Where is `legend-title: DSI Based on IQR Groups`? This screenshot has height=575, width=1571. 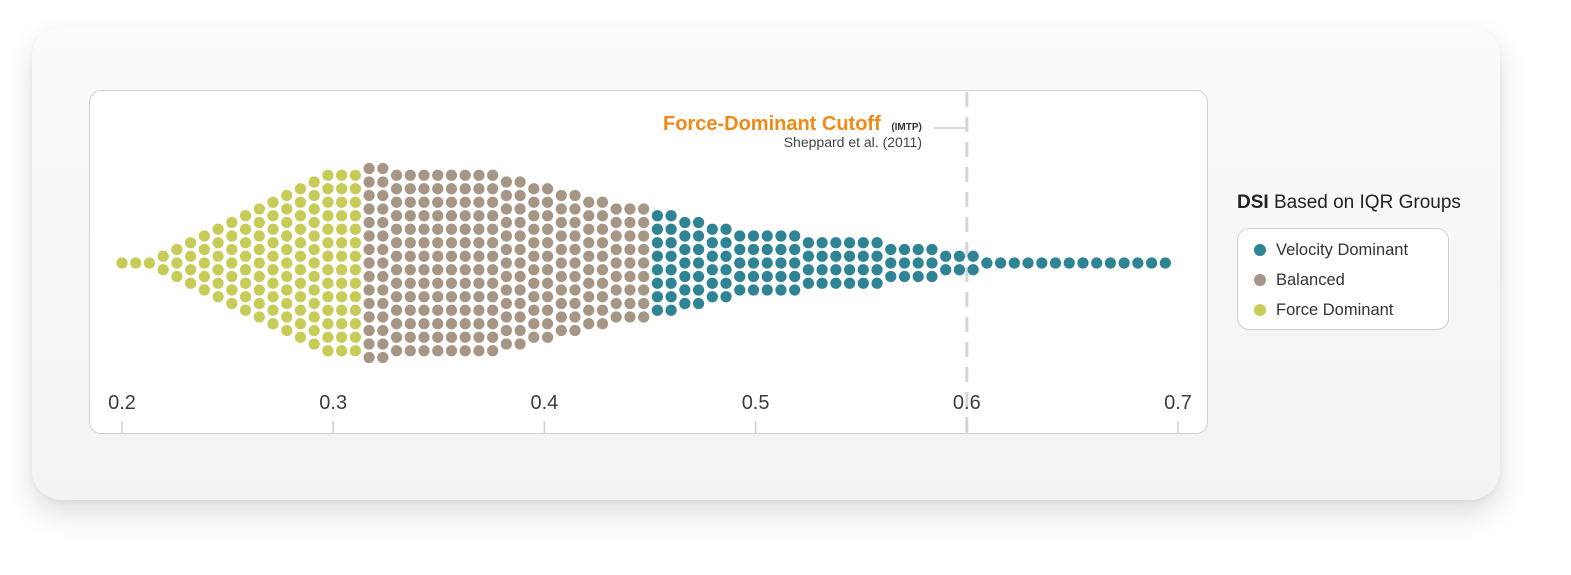 legend-title: DSI Based on IQR Groups is located at coordinates (1349, 203).